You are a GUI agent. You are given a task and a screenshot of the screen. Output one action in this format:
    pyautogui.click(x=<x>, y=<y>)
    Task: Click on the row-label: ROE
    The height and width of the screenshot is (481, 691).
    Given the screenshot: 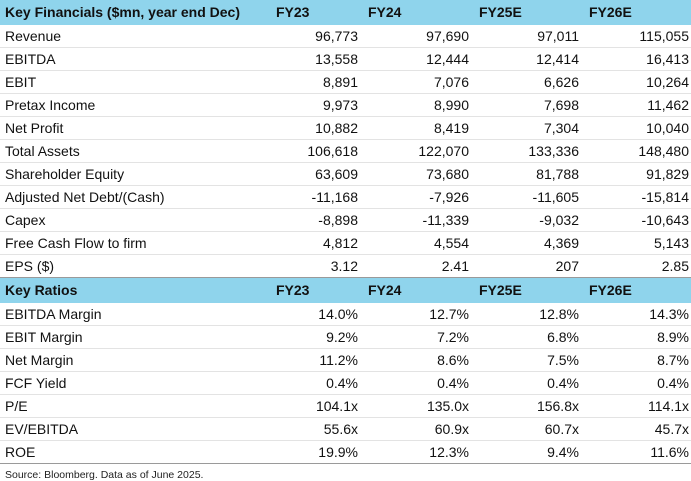 What is the action you would take?
    pyautogui.click(x=134, y=452)
    